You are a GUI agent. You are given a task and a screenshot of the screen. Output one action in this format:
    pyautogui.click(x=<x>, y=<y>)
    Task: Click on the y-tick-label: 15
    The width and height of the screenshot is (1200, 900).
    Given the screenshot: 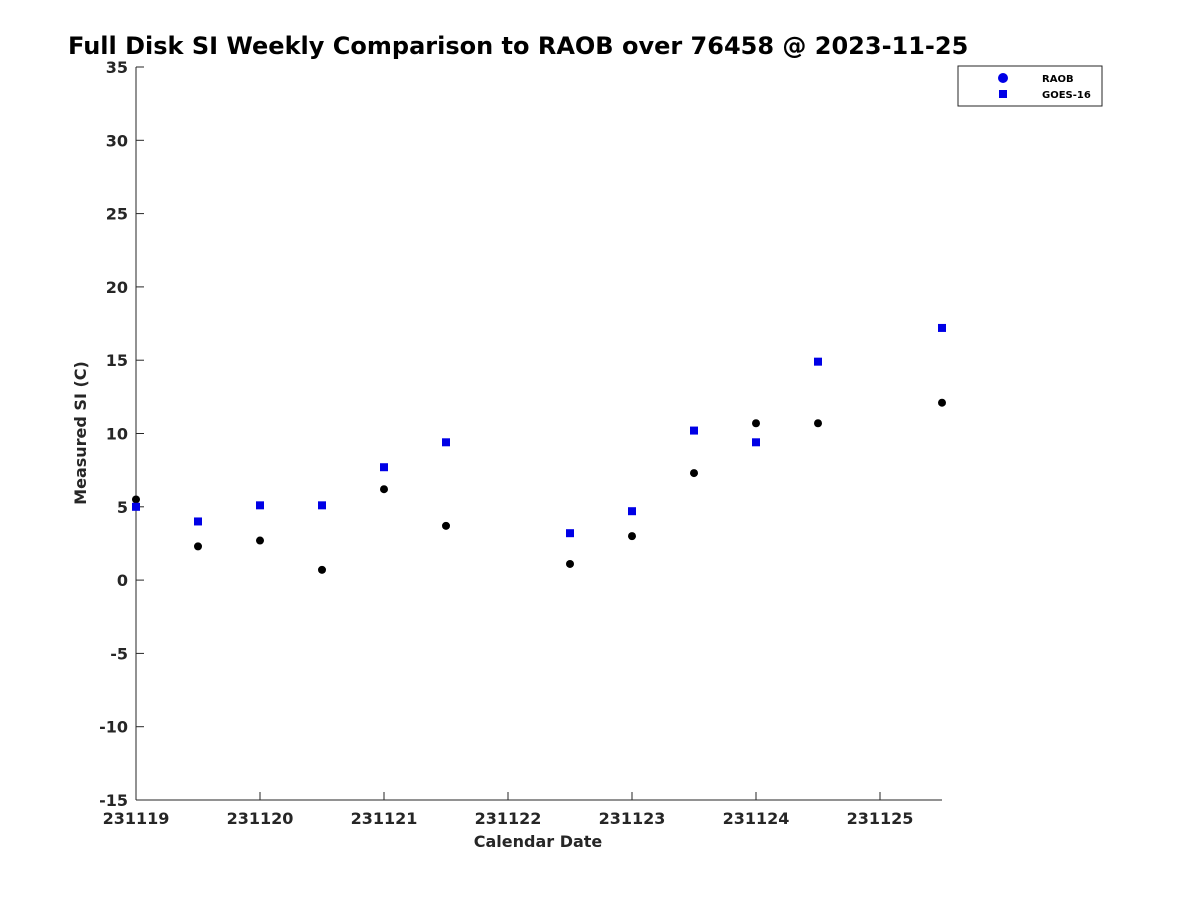 What is the action you would take?
    pyautogui.click(x=117, y=360)
    